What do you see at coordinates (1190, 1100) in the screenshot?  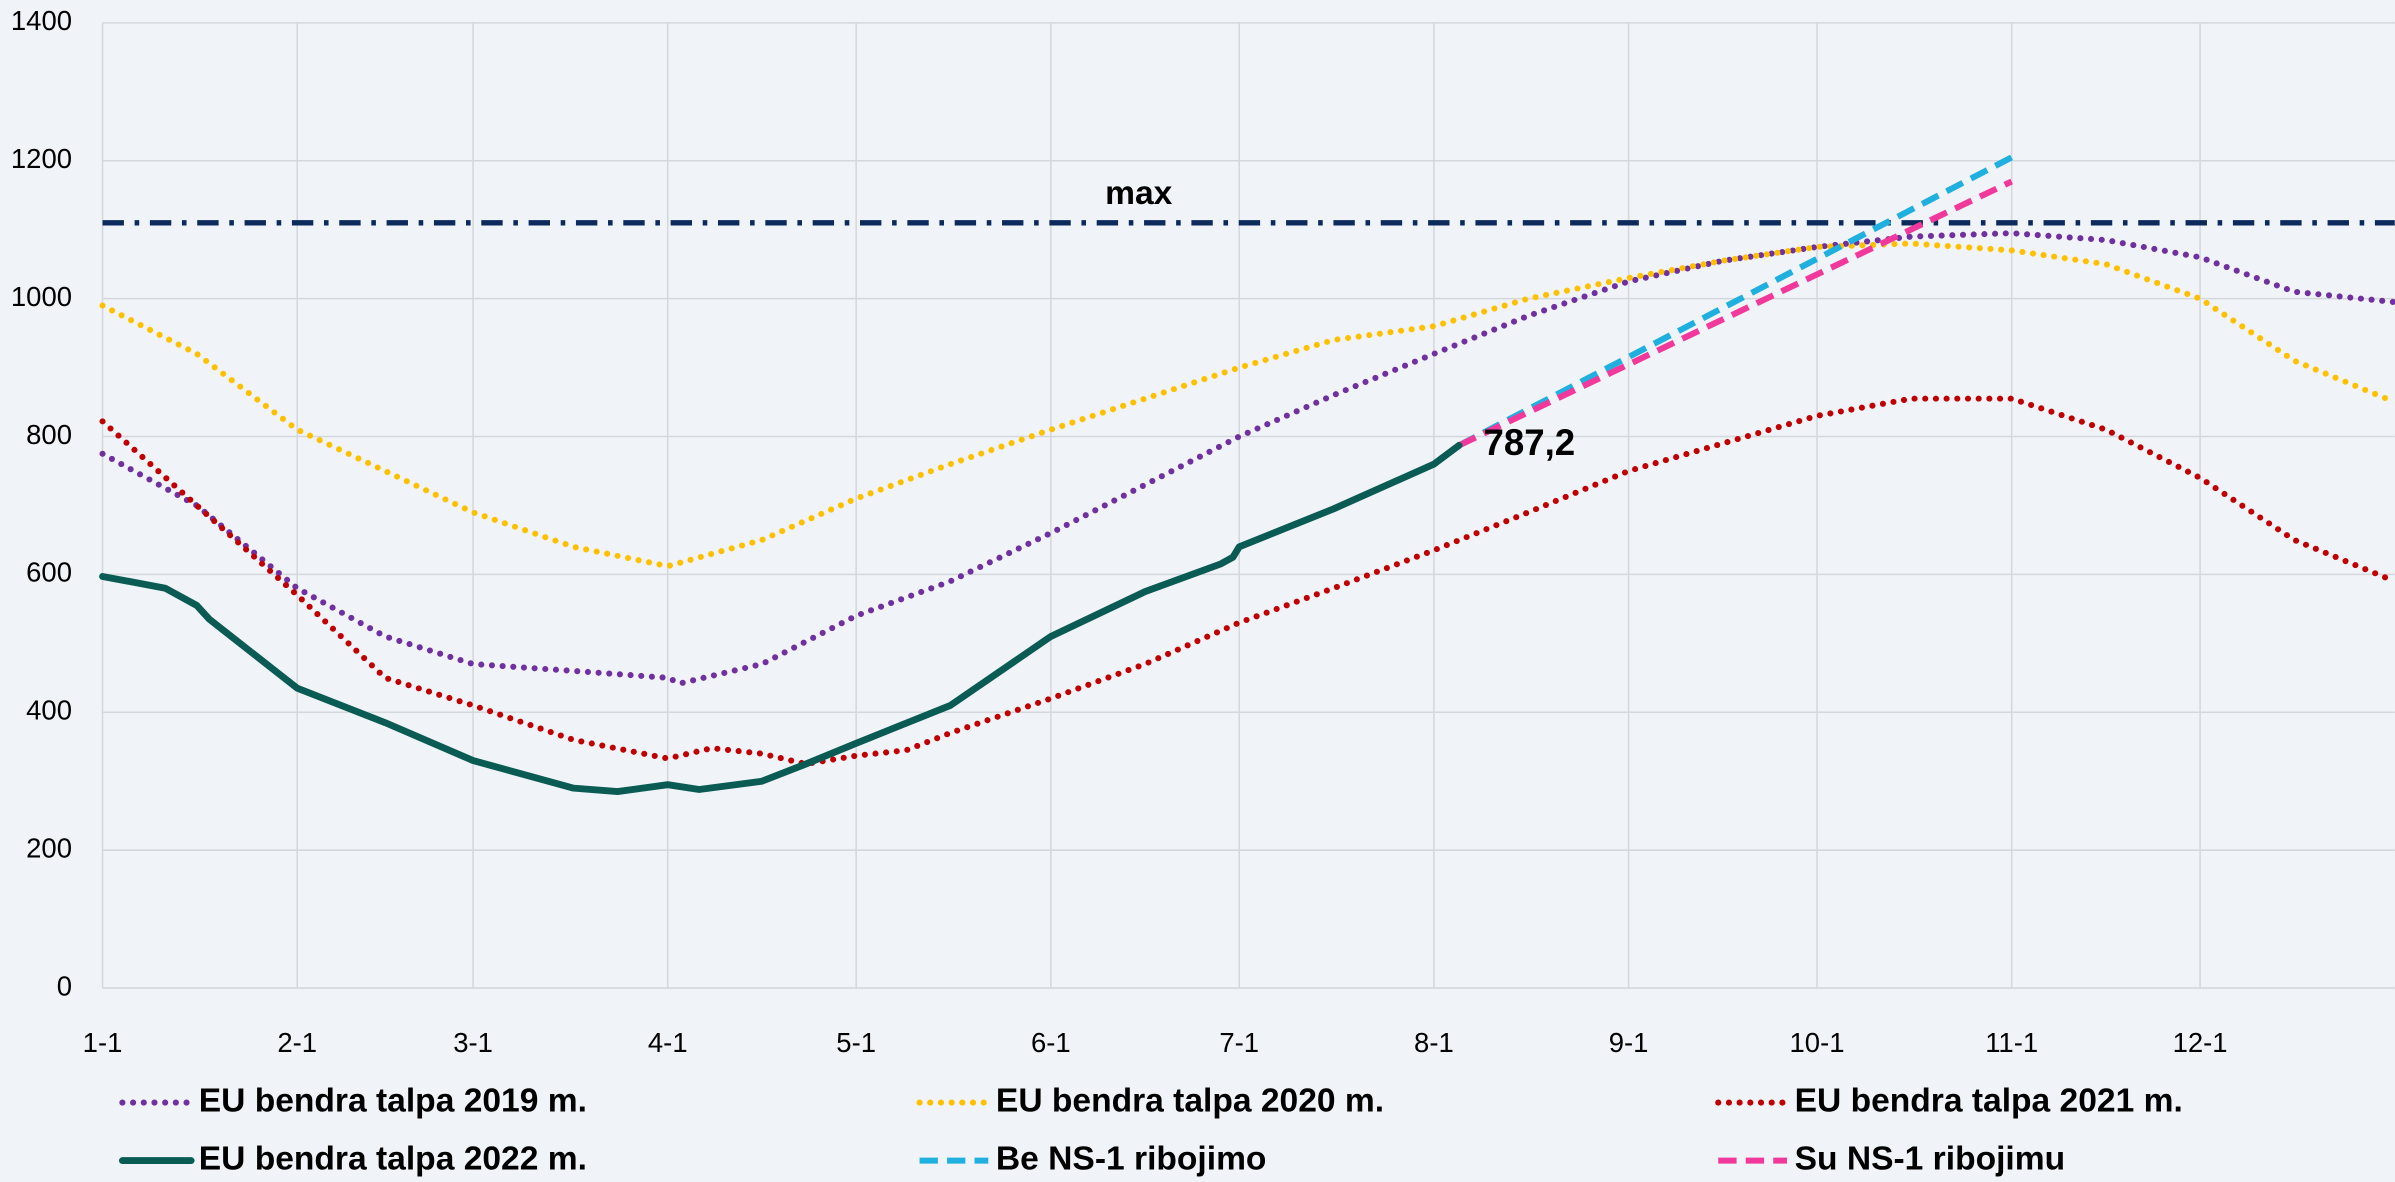 I see `legend-label: EU bendra talpa 2020 m.` at bounding box center [1190, 1100].